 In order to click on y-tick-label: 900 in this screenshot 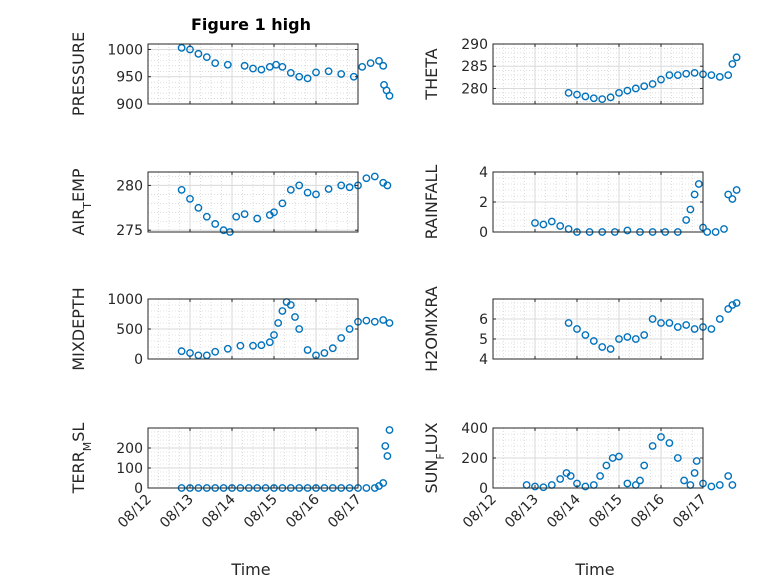, I will do `click(129, 105)`.